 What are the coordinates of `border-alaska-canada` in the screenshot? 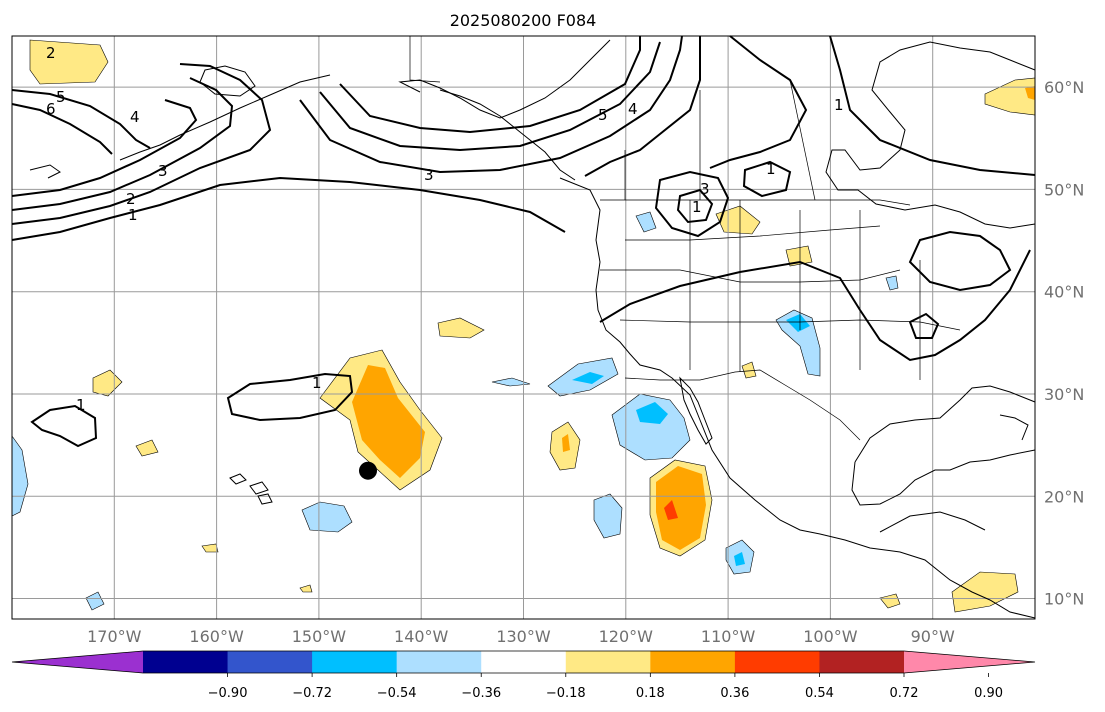 It's located at (425, 59).